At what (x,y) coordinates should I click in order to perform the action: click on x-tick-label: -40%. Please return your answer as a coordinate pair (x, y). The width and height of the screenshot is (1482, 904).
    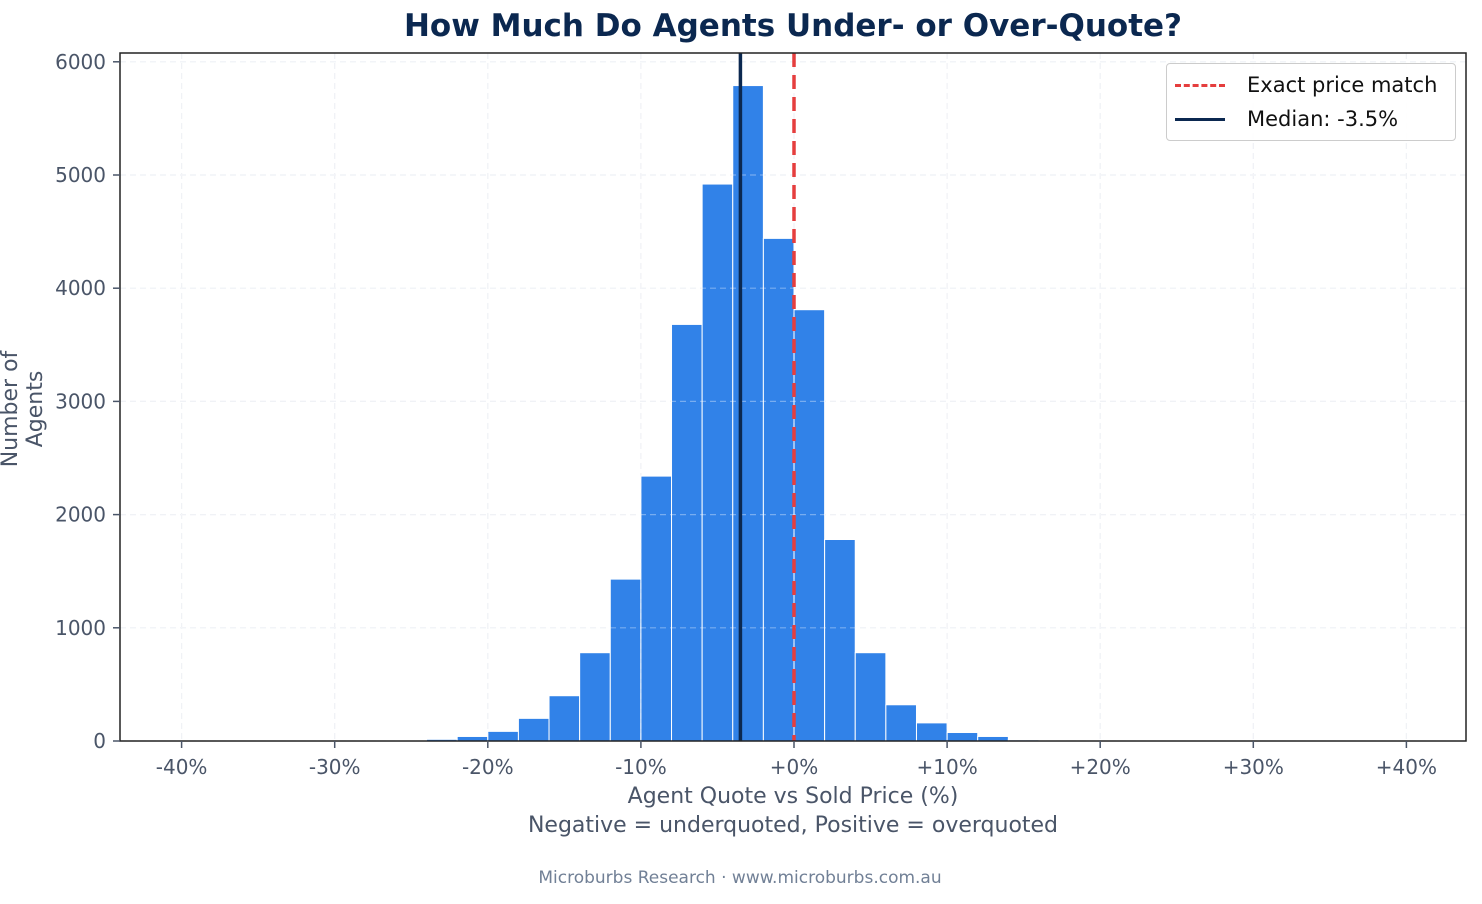
    Looking at the image, I should click on (182, 767).